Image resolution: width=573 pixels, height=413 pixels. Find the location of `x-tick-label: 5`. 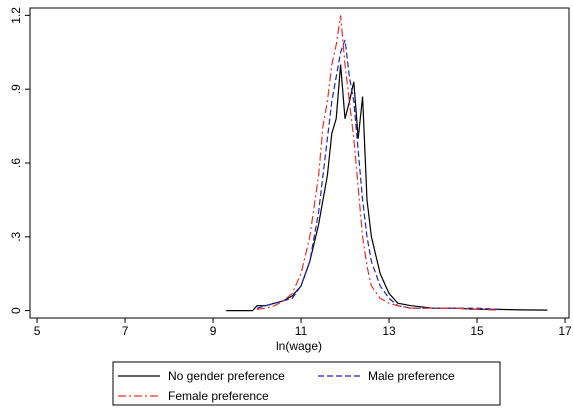

x-tick-label: 5 is located at coordinates (37, 331).